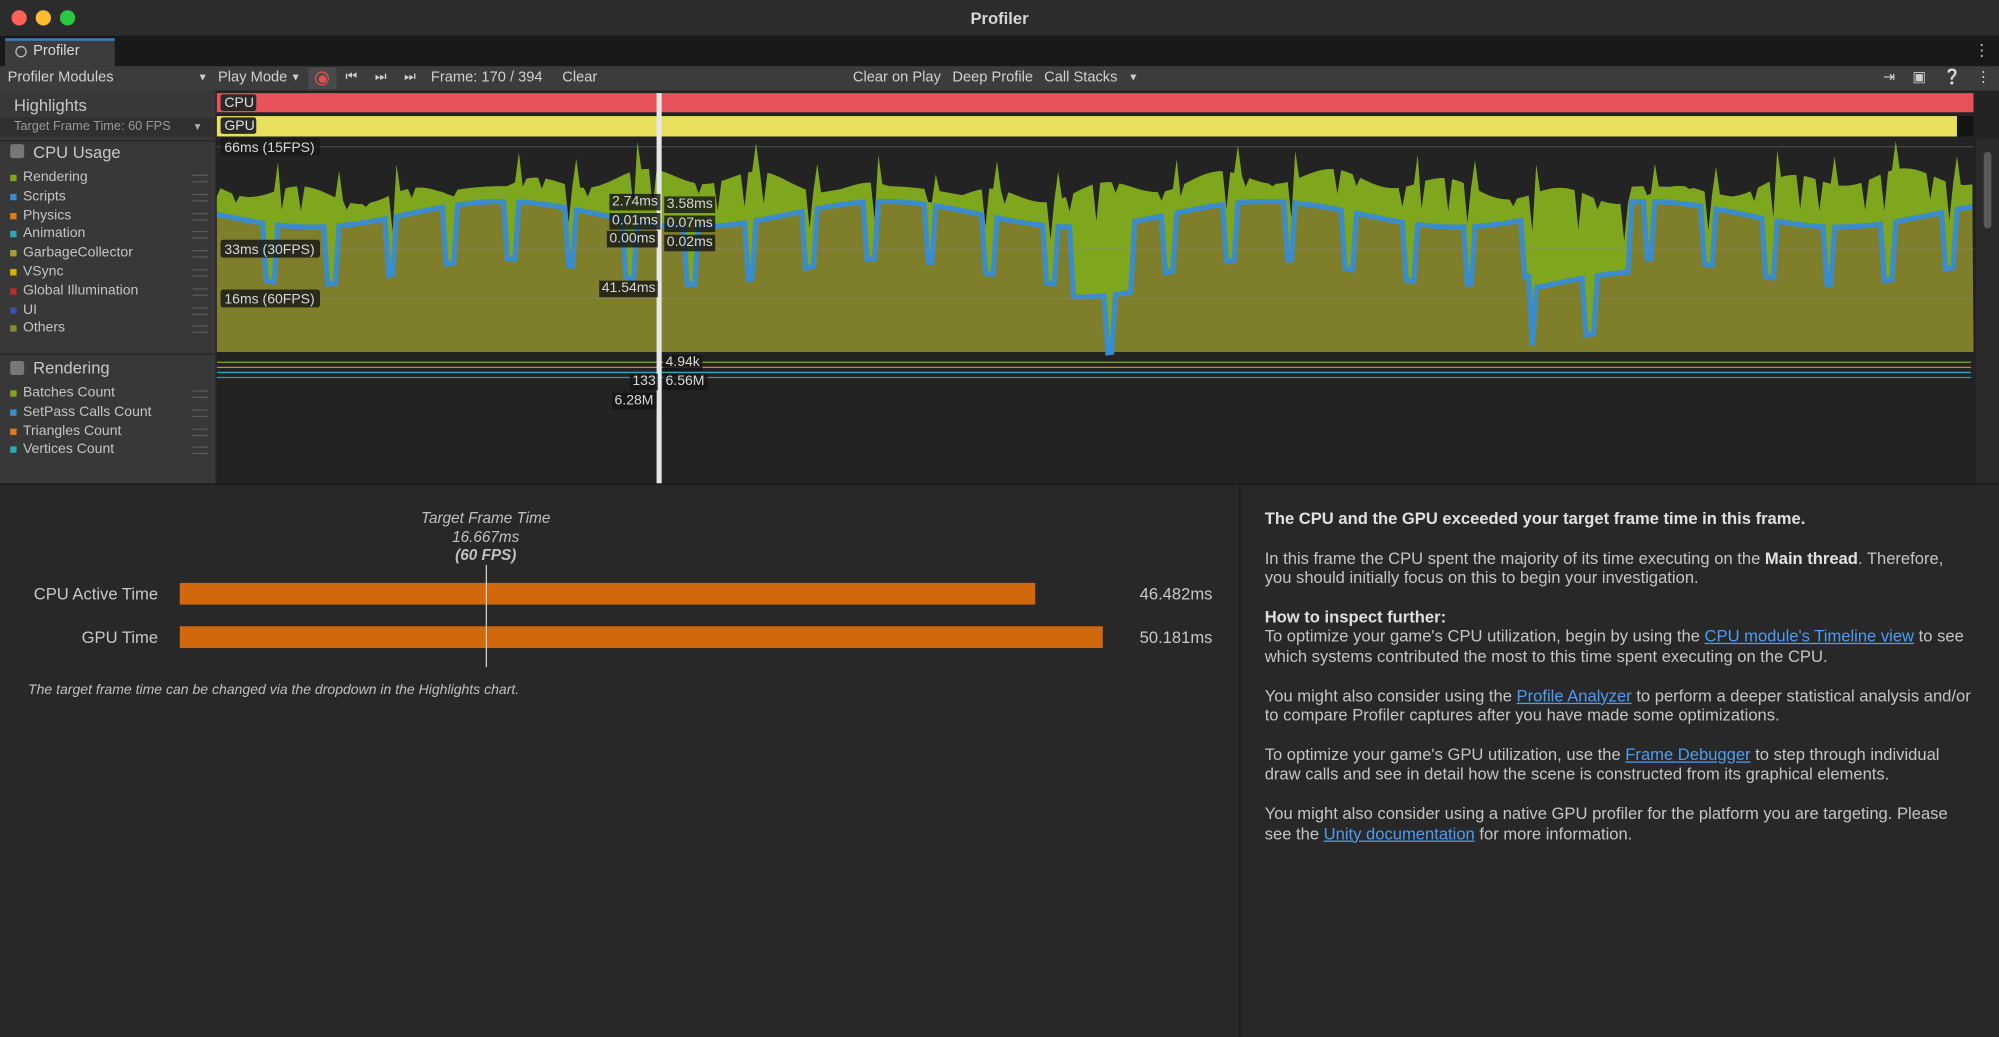 The width and height of the screenshot is (1999, 1037). I want to click on bar, so click(641, 636).